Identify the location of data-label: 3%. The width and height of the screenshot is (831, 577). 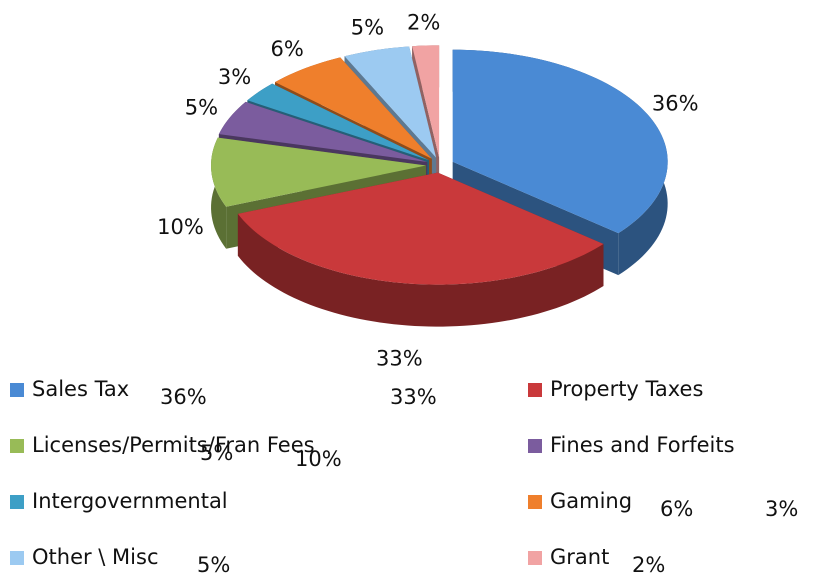
(234, 77).